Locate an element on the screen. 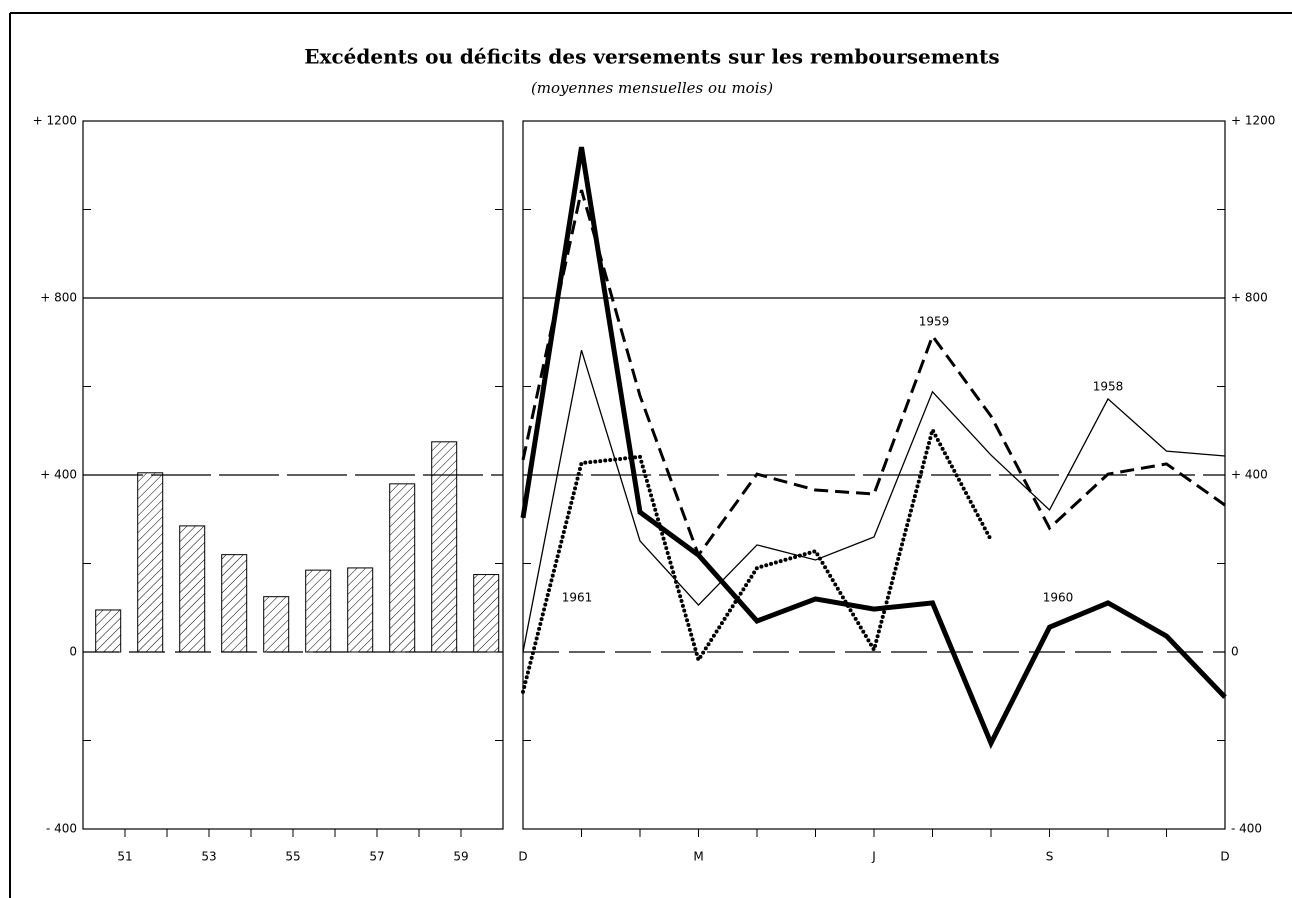  series-label: 1958 is located at coordinates (1108, 387).